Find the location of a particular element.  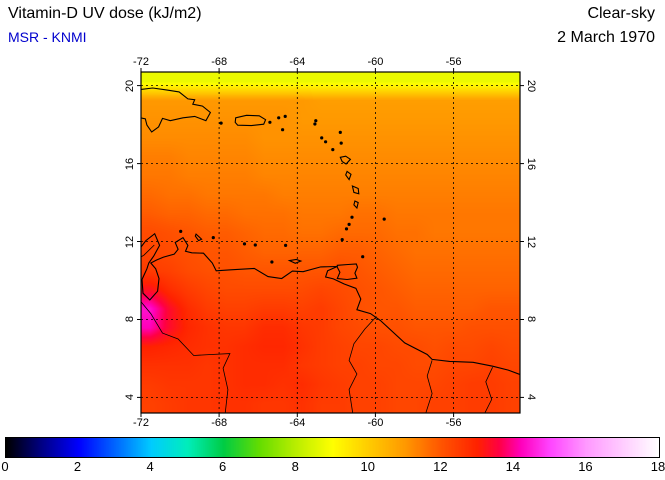

lat-tick-label-left: 8 is located at coordinates (130, 319).